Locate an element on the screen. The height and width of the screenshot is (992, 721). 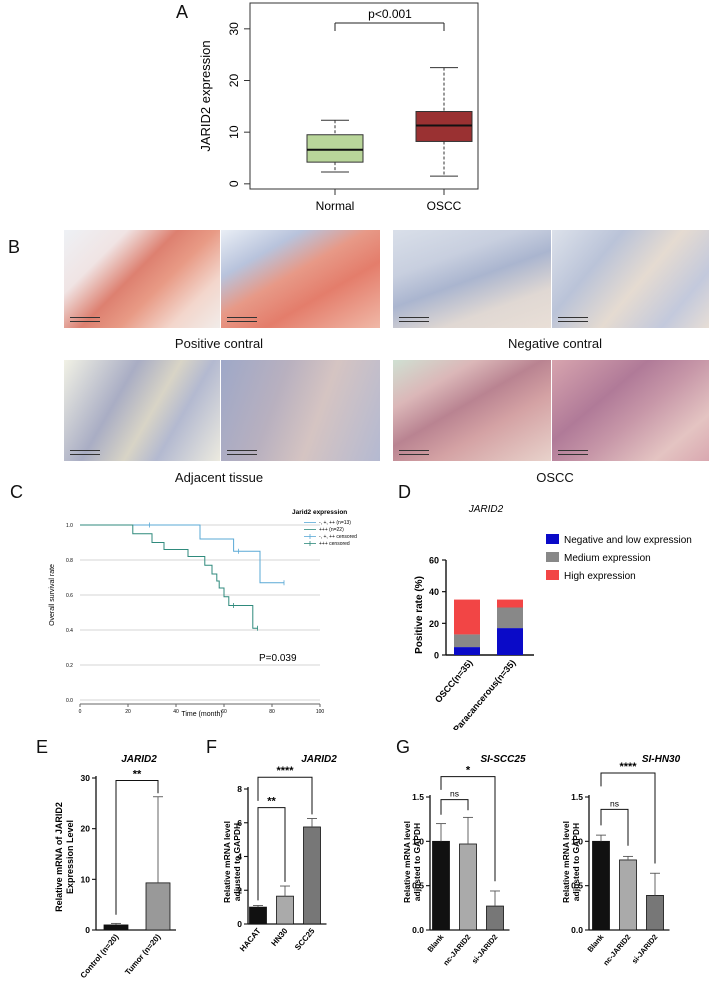
micrograph-positive-control-low is located at coordinates (142, 279).